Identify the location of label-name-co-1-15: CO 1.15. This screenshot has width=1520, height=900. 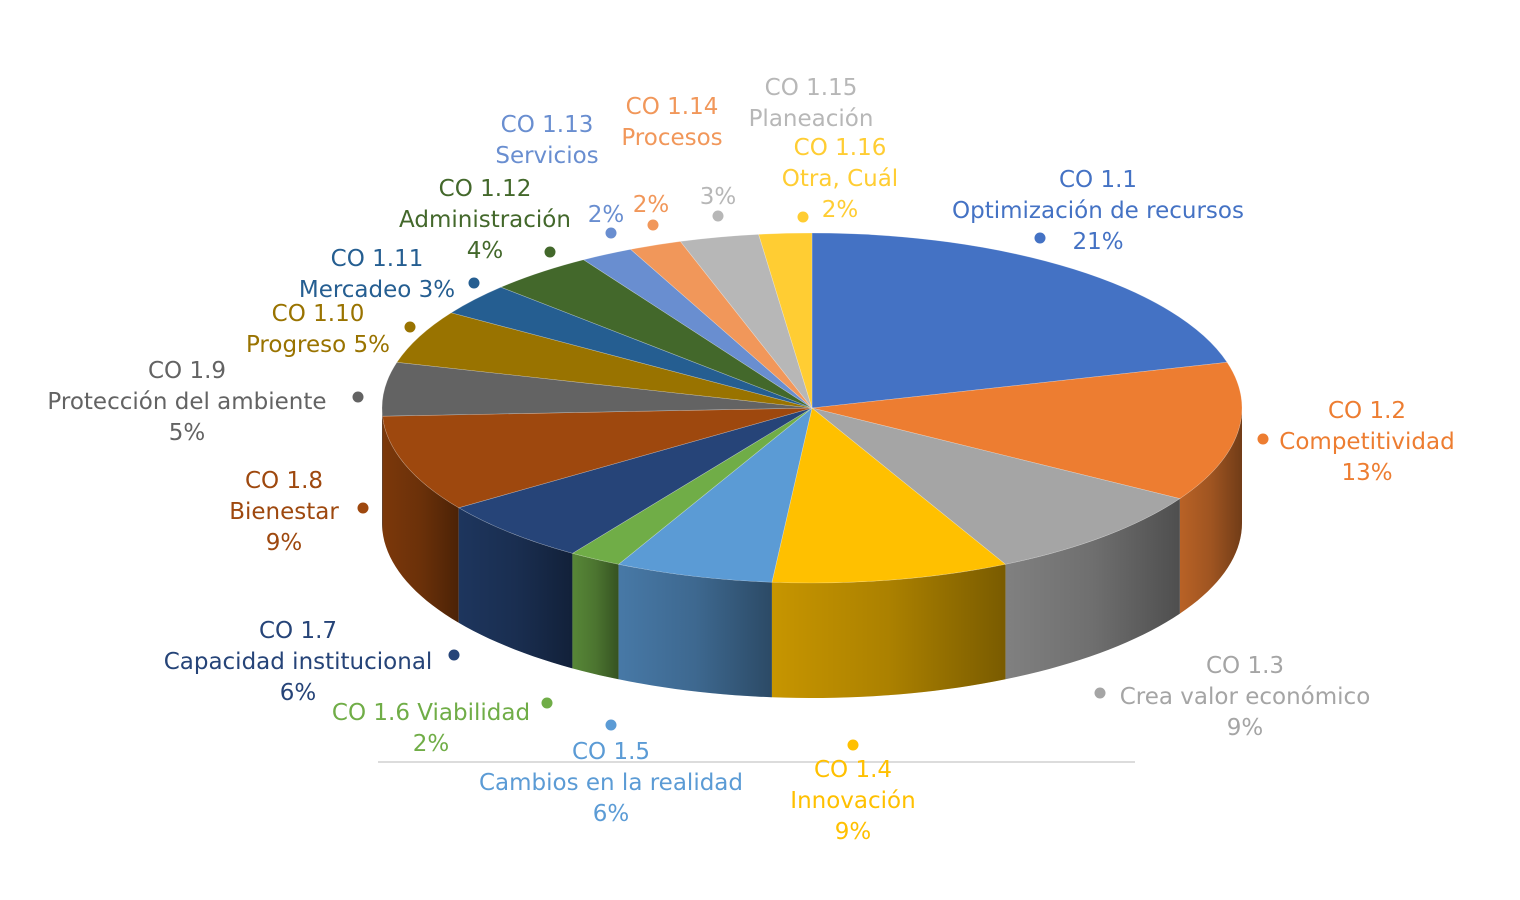
(811, 88).